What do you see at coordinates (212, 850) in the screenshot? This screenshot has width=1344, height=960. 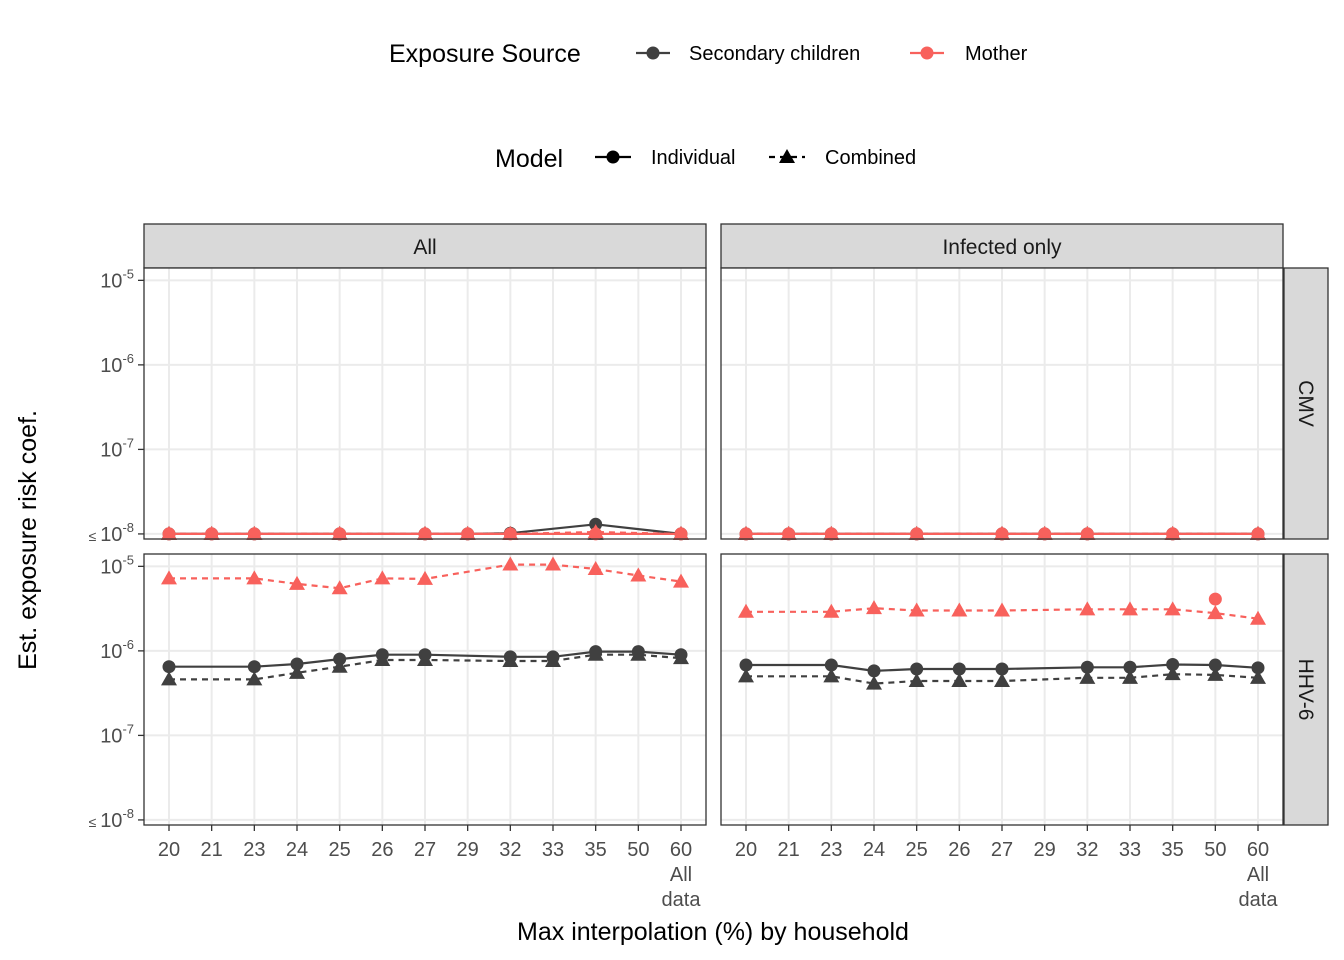 I see `x-tick-label: 21` at bounding box center [212, 850].